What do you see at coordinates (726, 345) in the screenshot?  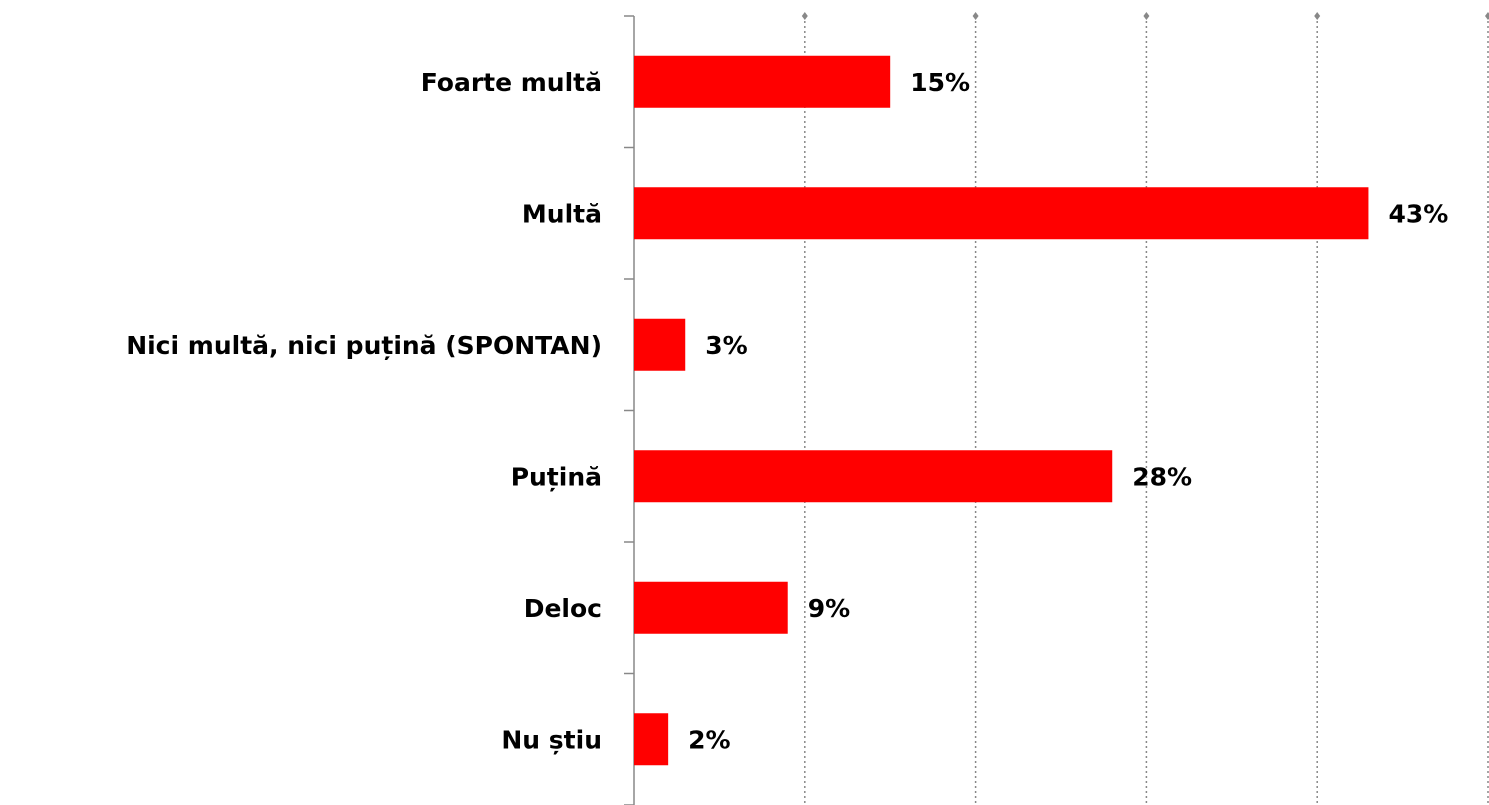 I see `value-label: 3%` at bounding box center [726, 345].